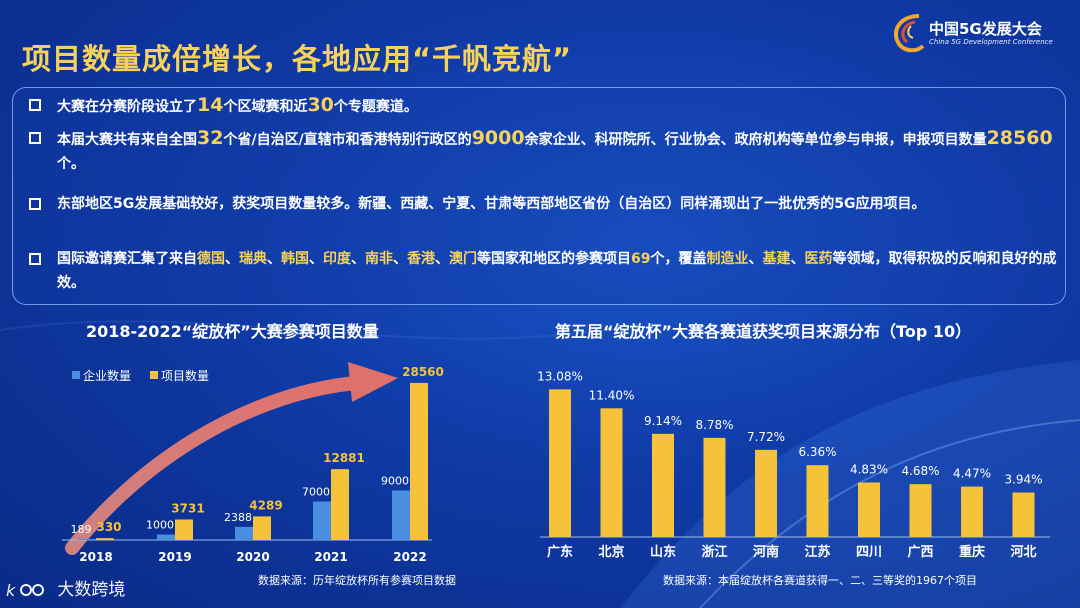 The height and width of the screenshot is (608, 1080). I want to click on watermark: k 大数跨境, so click(65, 587).